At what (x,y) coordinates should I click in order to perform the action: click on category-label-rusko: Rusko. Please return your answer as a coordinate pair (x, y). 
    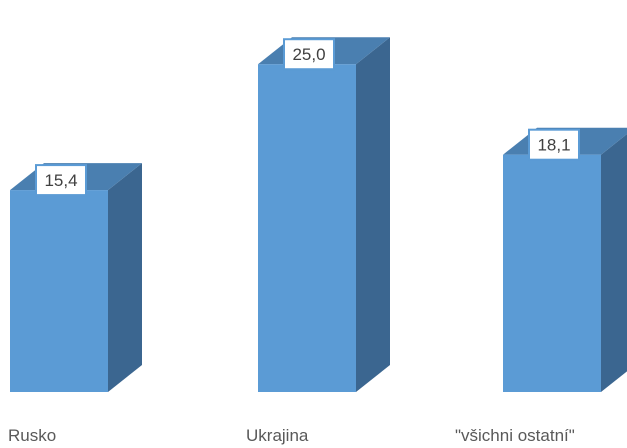
    Looking at the image, I should click on (32, 435).